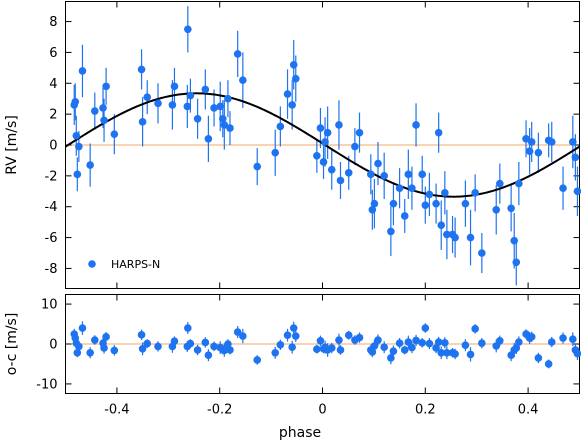  What do you see at coordinates (300, 433) in the screenshot?
I see `x-axis-label: phase` at bounding box center [300, 433].